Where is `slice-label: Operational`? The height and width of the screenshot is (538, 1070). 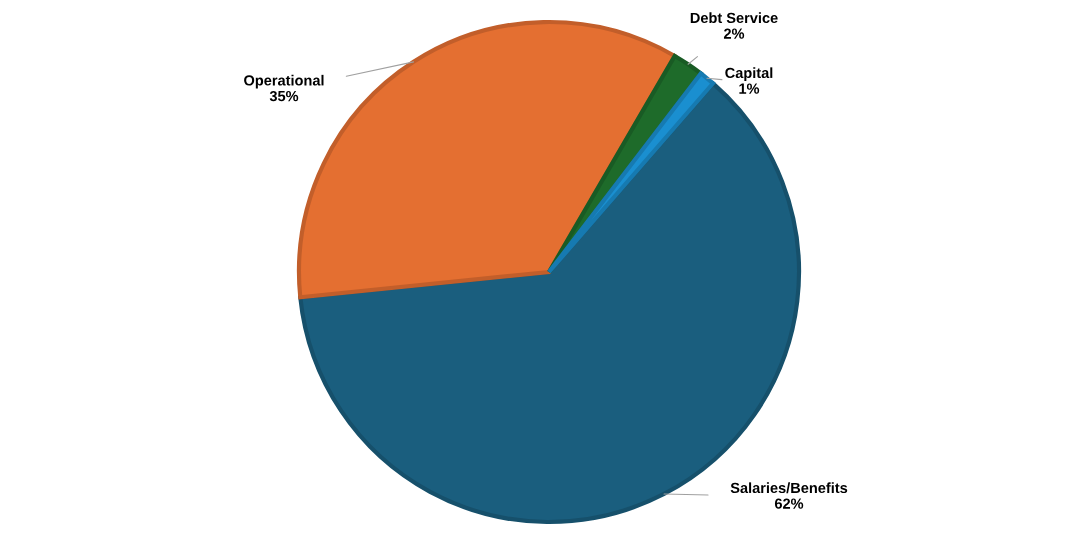 slice-label: Operational is located at coordinates (284, 81).